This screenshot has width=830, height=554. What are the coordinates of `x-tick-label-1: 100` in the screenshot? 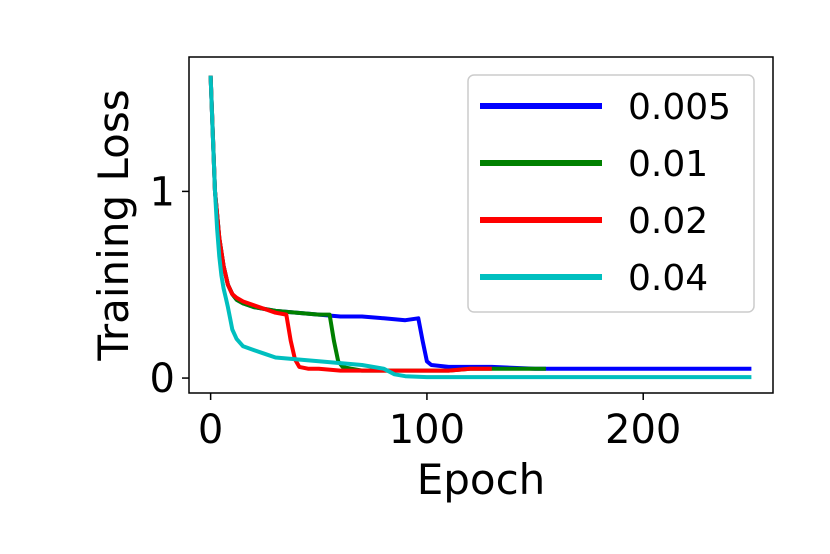 It's located at (427, 430).